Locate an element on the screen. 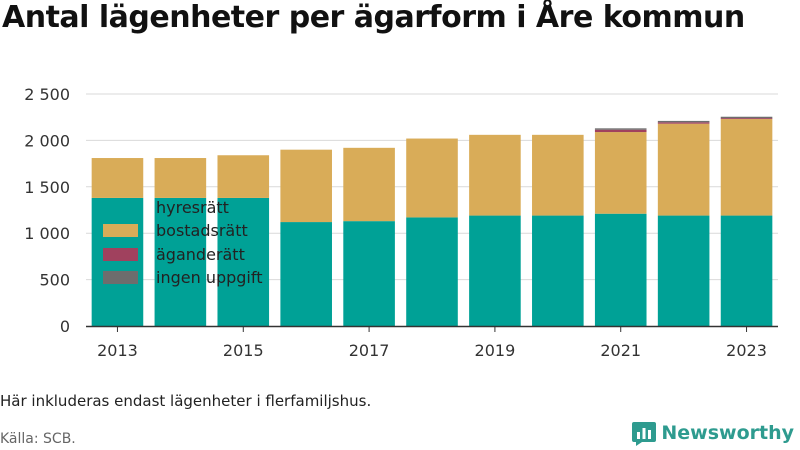 The height and width of the screenshot is (450, 800). newsworthy-chart-logo-icon is located at coordinates (644, 434).